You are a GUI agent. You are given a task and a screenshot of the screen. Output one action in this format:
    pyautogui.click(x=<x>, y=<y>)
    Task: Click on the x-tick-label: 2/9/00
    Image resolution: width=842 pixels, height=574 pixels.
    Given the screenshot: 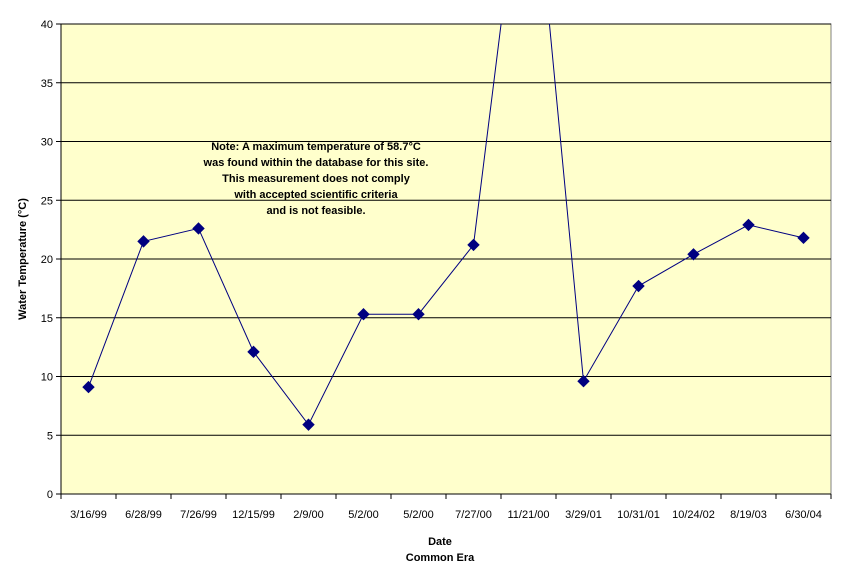 What is the action you would take?
    pyautogui.click(x=308, y=515)
    